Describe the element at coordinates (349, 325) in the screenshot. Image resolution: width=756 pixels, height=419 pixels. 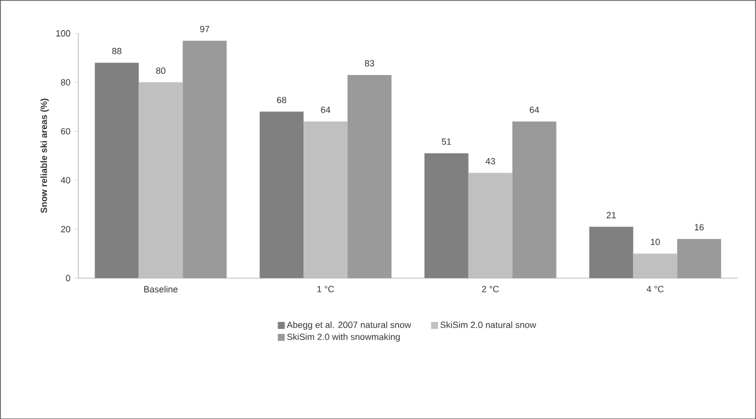
I see `legend-label: Abegg et al. 2007 natural snow` at that location.